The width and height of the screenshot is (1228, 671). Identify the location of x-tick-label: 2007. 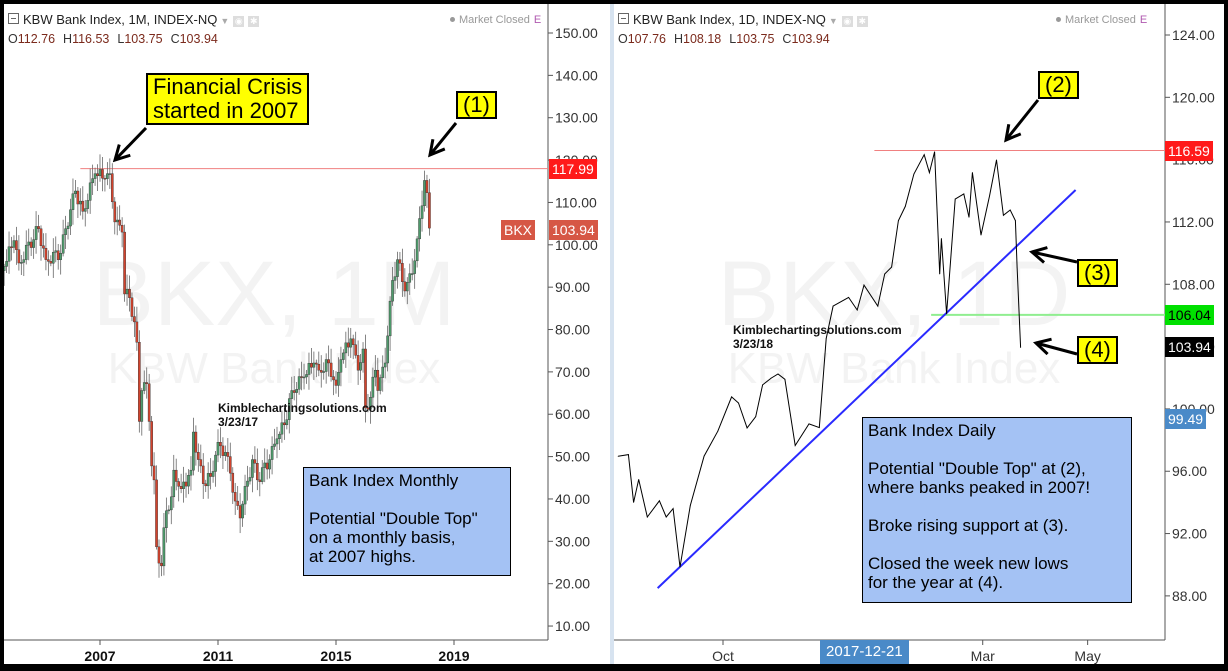
(99, 656).